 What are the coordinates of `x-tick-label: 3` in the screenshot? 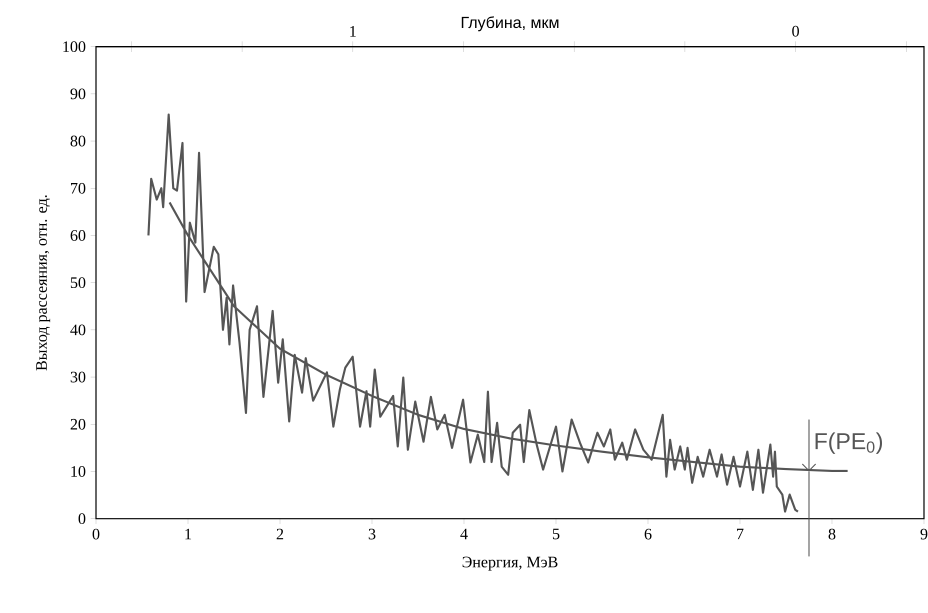 It's located at (372, 534).